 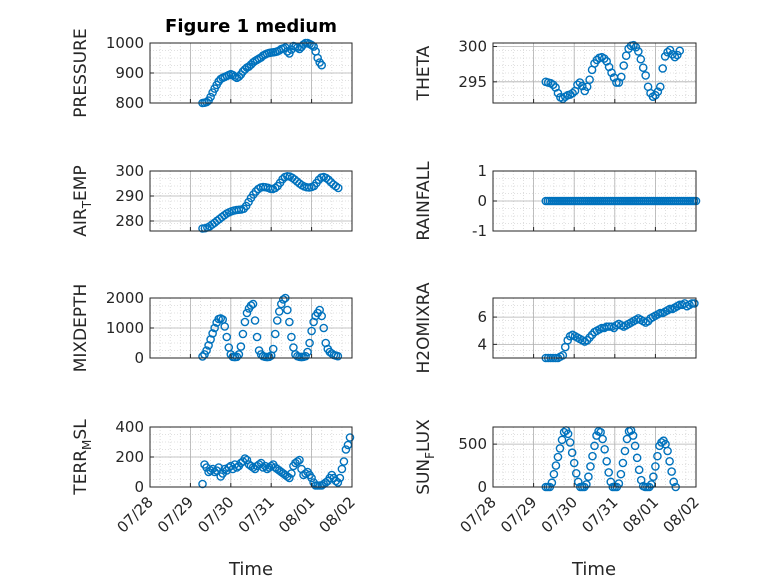 I want to click on y-axis-label: PRESSURE, so click(x=81, y=72).